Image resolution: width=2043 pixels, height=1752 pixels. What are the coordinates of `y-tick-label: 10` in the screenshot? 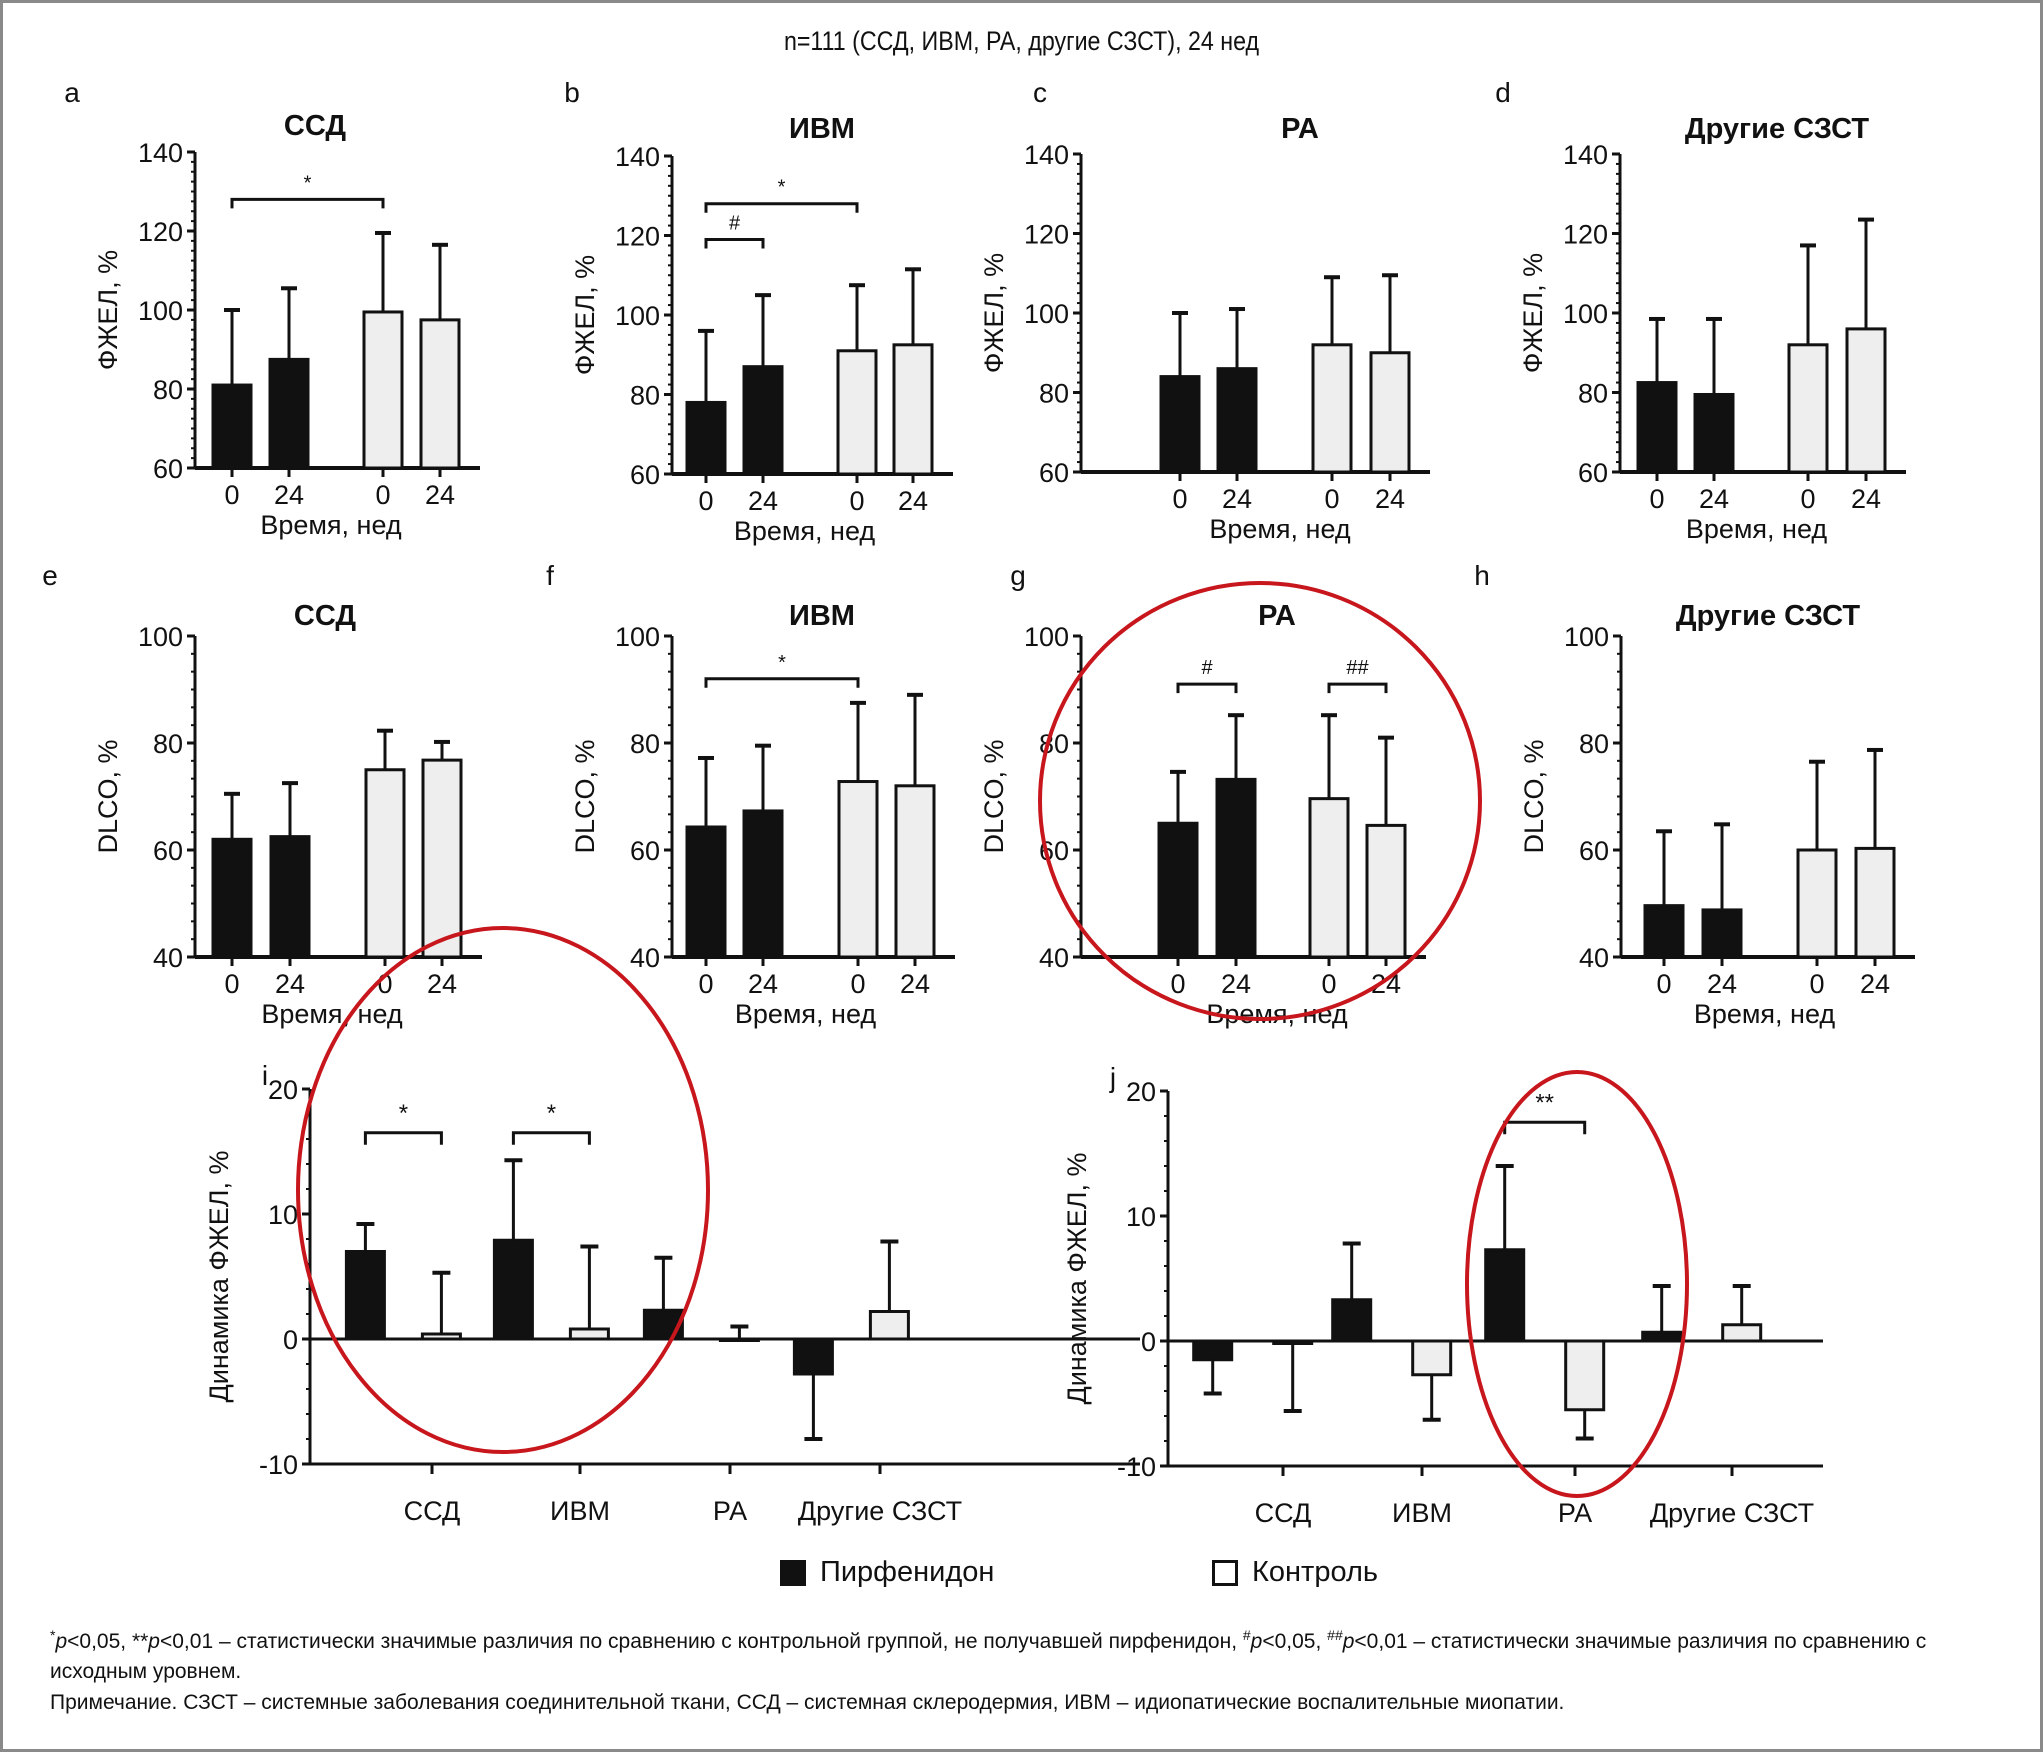 It's located at (283, 1215).